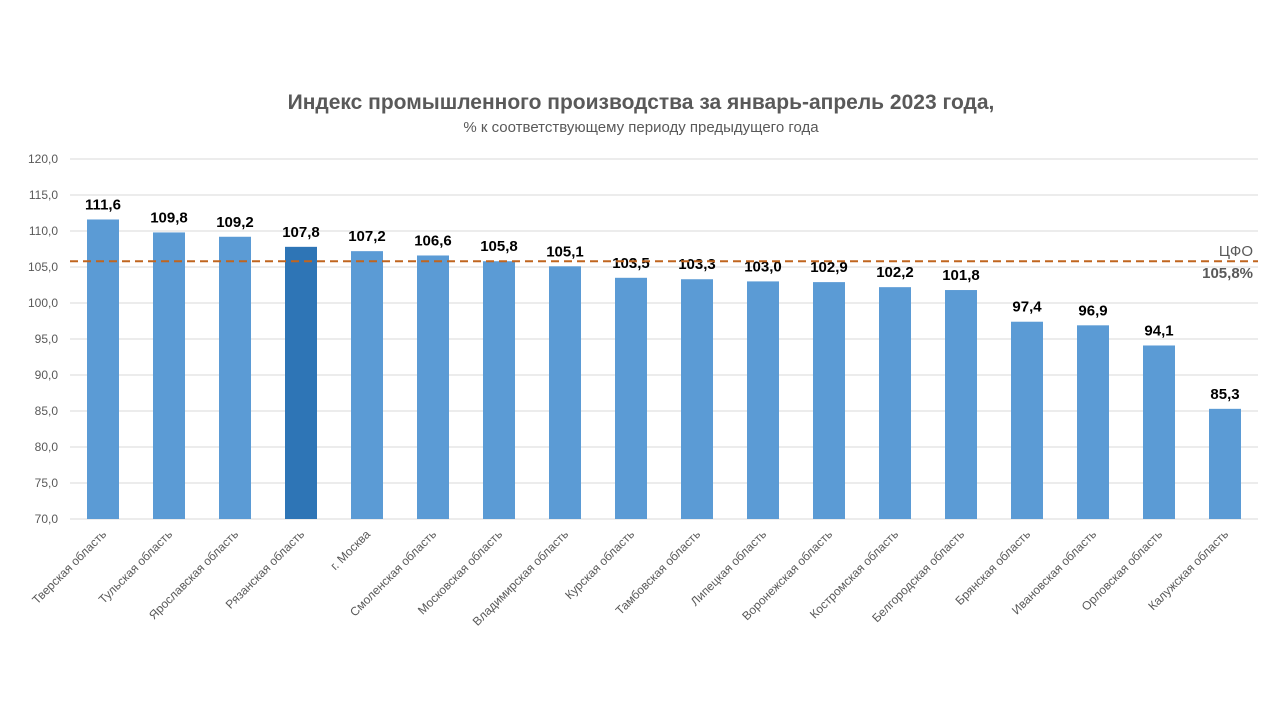 The width and height of the screenshot is (1280, 725). I want to click on data-label: 109,8, so click(169, 217).